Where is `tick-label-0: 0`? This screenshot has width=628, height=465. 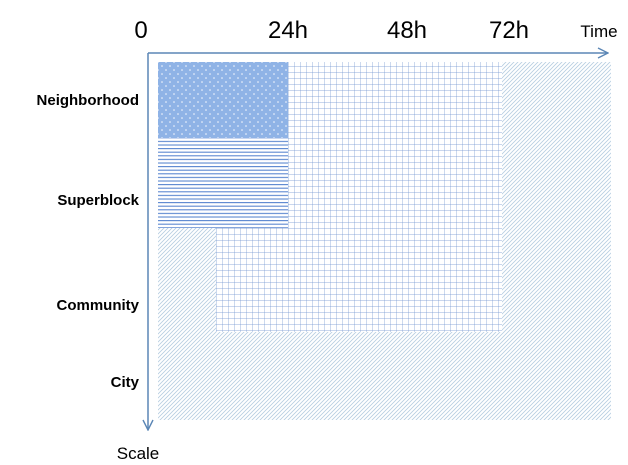
tick-label-0: 0 is located at coordinates (140, 30).